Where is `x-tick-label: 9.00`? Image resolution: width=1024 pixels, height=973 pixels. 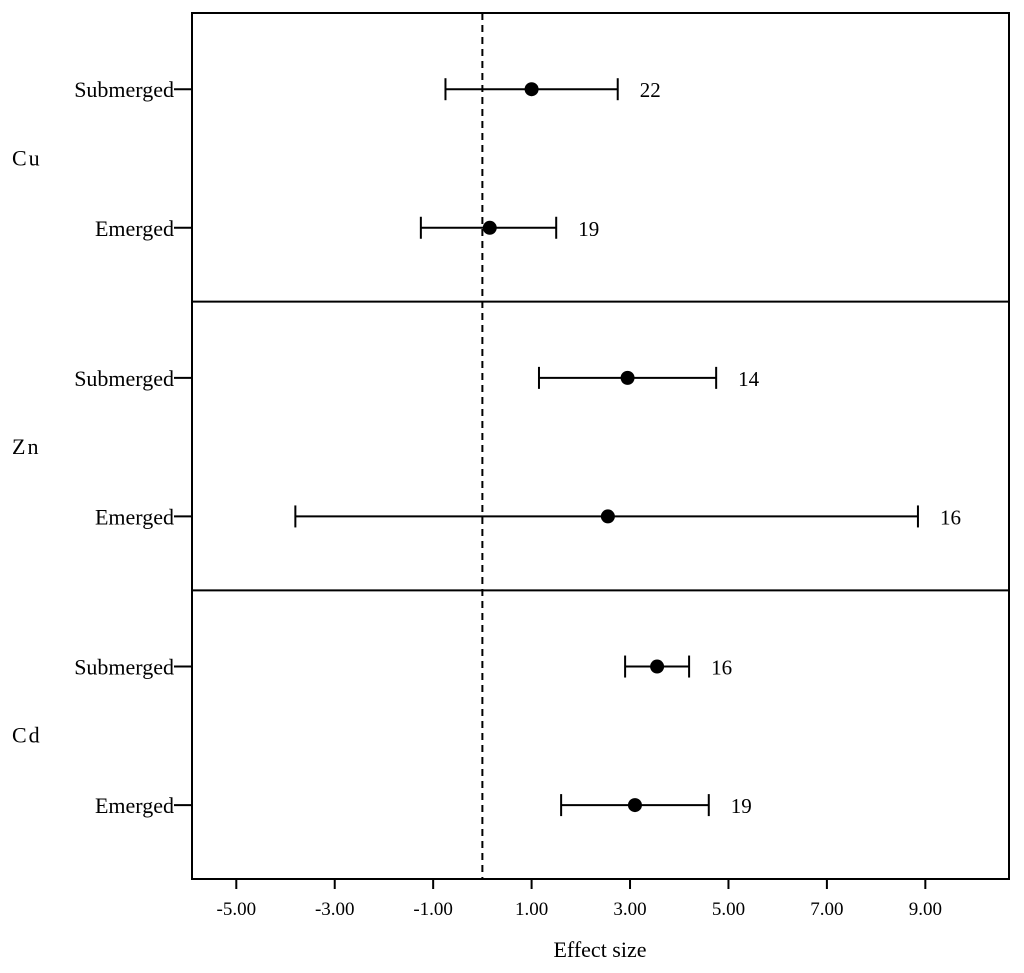
x-tick-label: 9.00 is located at coordinates (925, 909).